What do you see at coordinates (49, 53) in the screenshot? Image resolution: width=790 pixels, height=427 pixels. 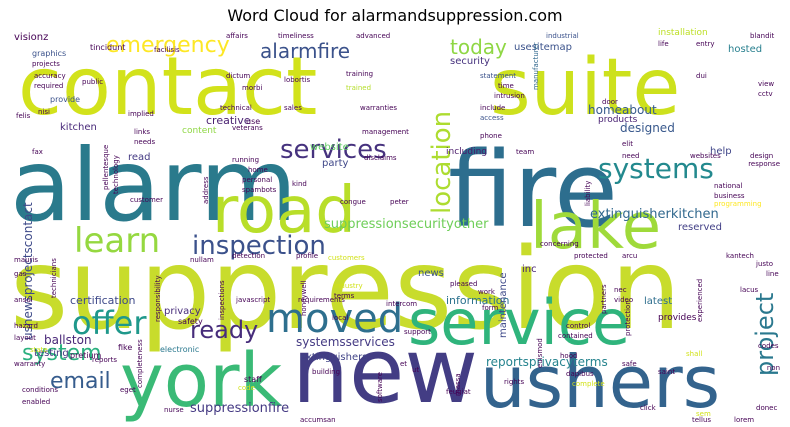 I see `word-graphics: graphics` at bounding box center [49, 53].